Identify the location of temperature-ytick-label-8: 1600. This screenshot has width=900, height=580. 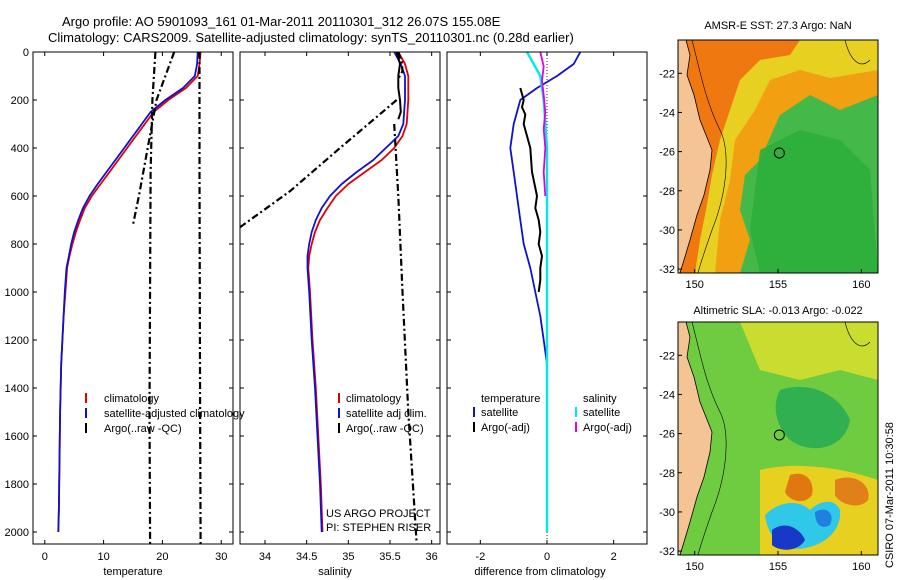
(17, 437).